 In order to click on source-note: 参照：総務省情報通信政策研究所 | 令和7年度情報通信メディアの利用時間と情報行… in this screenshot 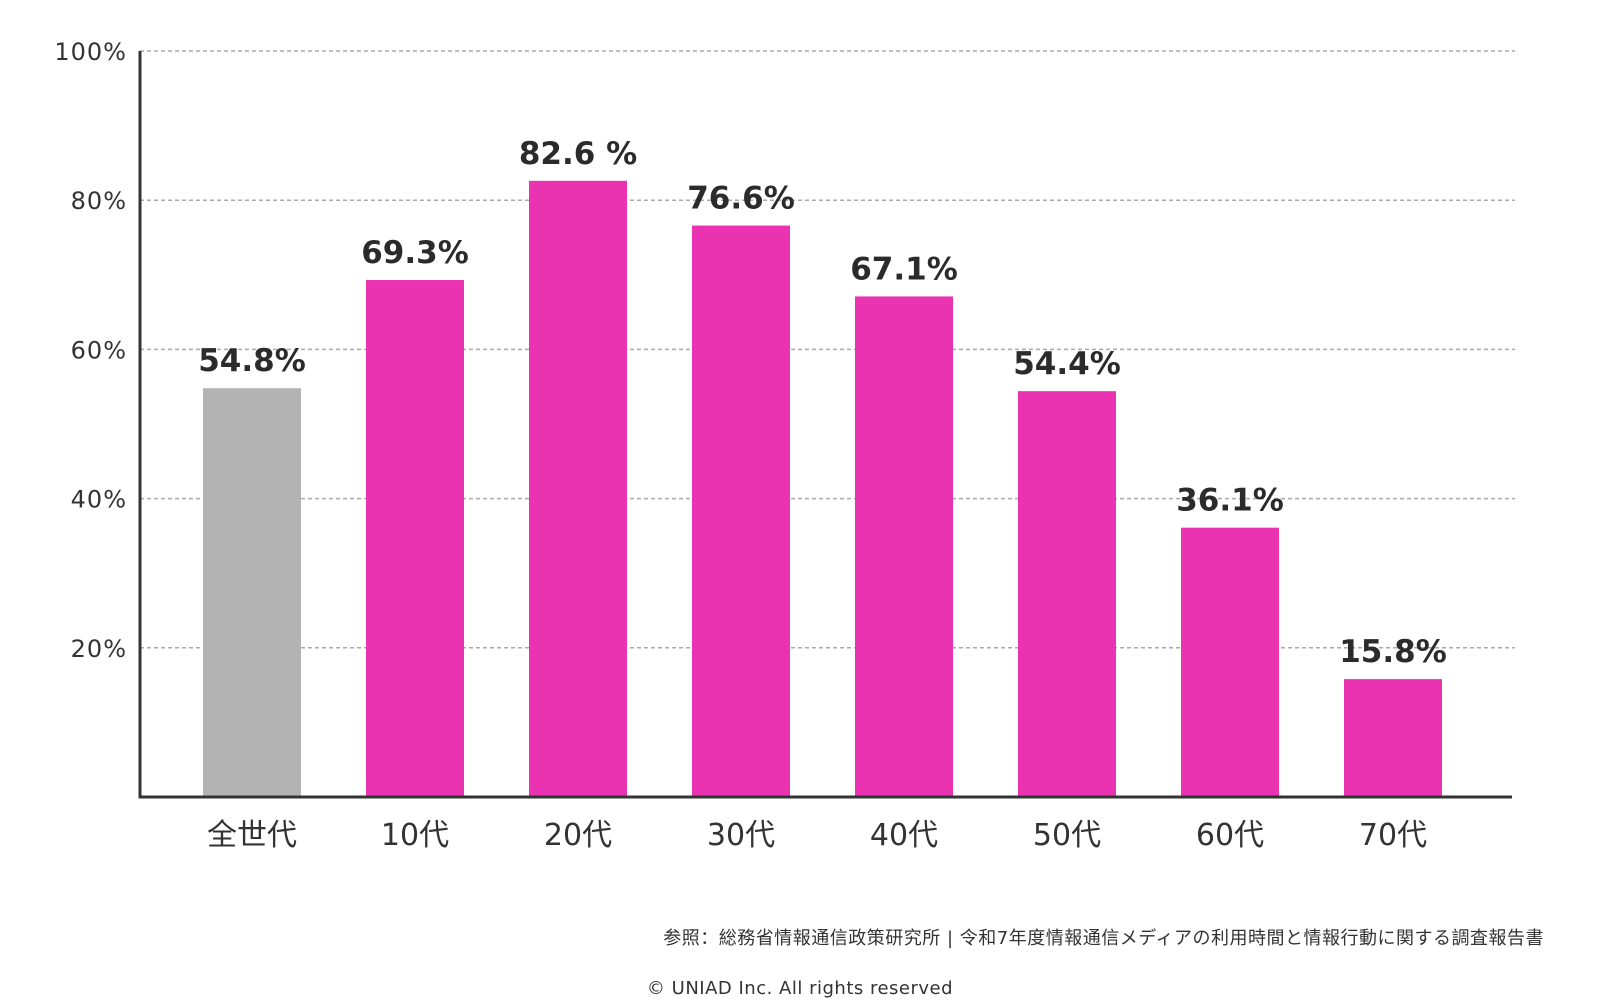, I will do `click(1103, 938)`.